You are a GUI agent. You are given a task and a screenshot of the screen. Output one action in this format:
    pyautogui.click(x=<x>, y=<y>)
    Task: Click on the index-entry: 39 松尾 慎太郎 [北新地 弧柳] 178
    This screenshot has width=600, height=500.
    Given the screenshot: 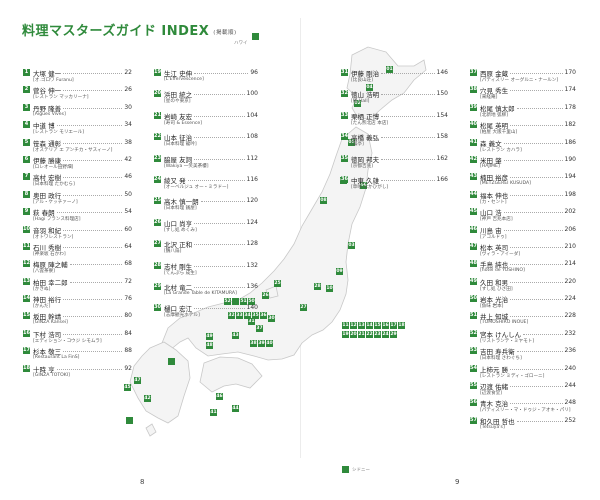 What is the action you would take?
    pyautogui.click(x=523, y=111)
    